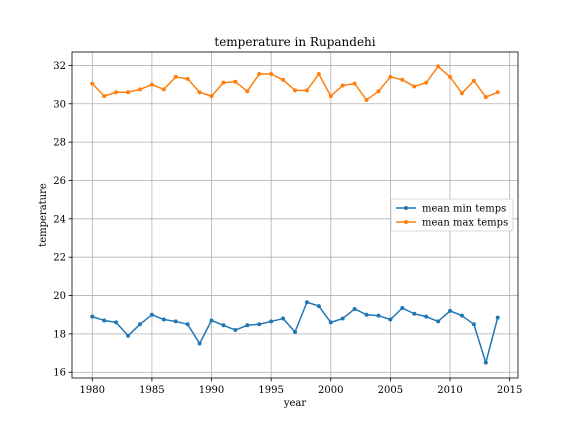  Describe the element at coordinates (509, 390) in the screenshot. I see `x-tick-label: 2015` at that location.